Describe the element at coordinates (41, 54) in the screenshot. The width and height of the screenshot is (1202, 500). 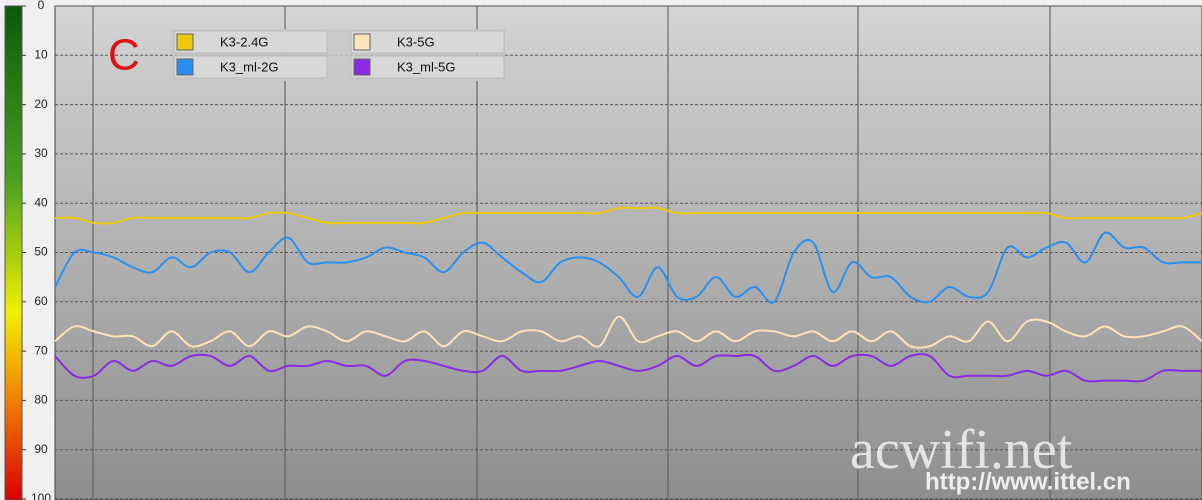
I see `y-tick-label: 10` at that location.